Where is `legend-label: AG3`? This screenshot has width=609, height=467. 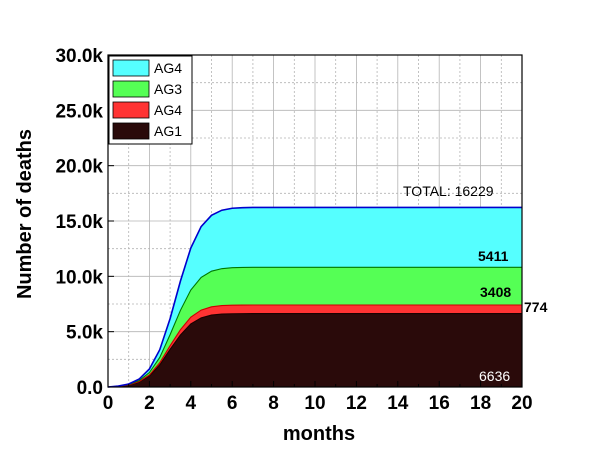 legend-label: AG3 is located at coordinates (168, 89).